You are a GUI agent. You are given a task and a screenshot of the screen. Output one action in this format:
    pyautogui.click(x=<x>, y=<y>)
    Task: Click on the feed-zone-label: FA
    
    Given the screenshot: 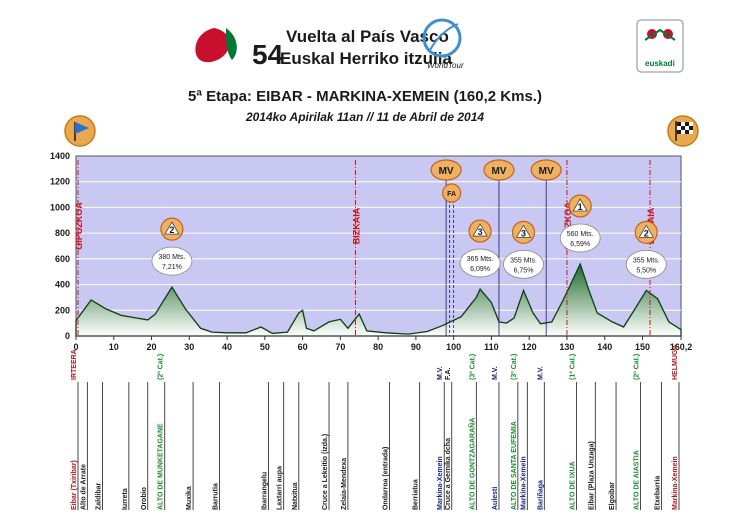 What is the action you would take?
    pyautogui.click(x=451, y=194)
    